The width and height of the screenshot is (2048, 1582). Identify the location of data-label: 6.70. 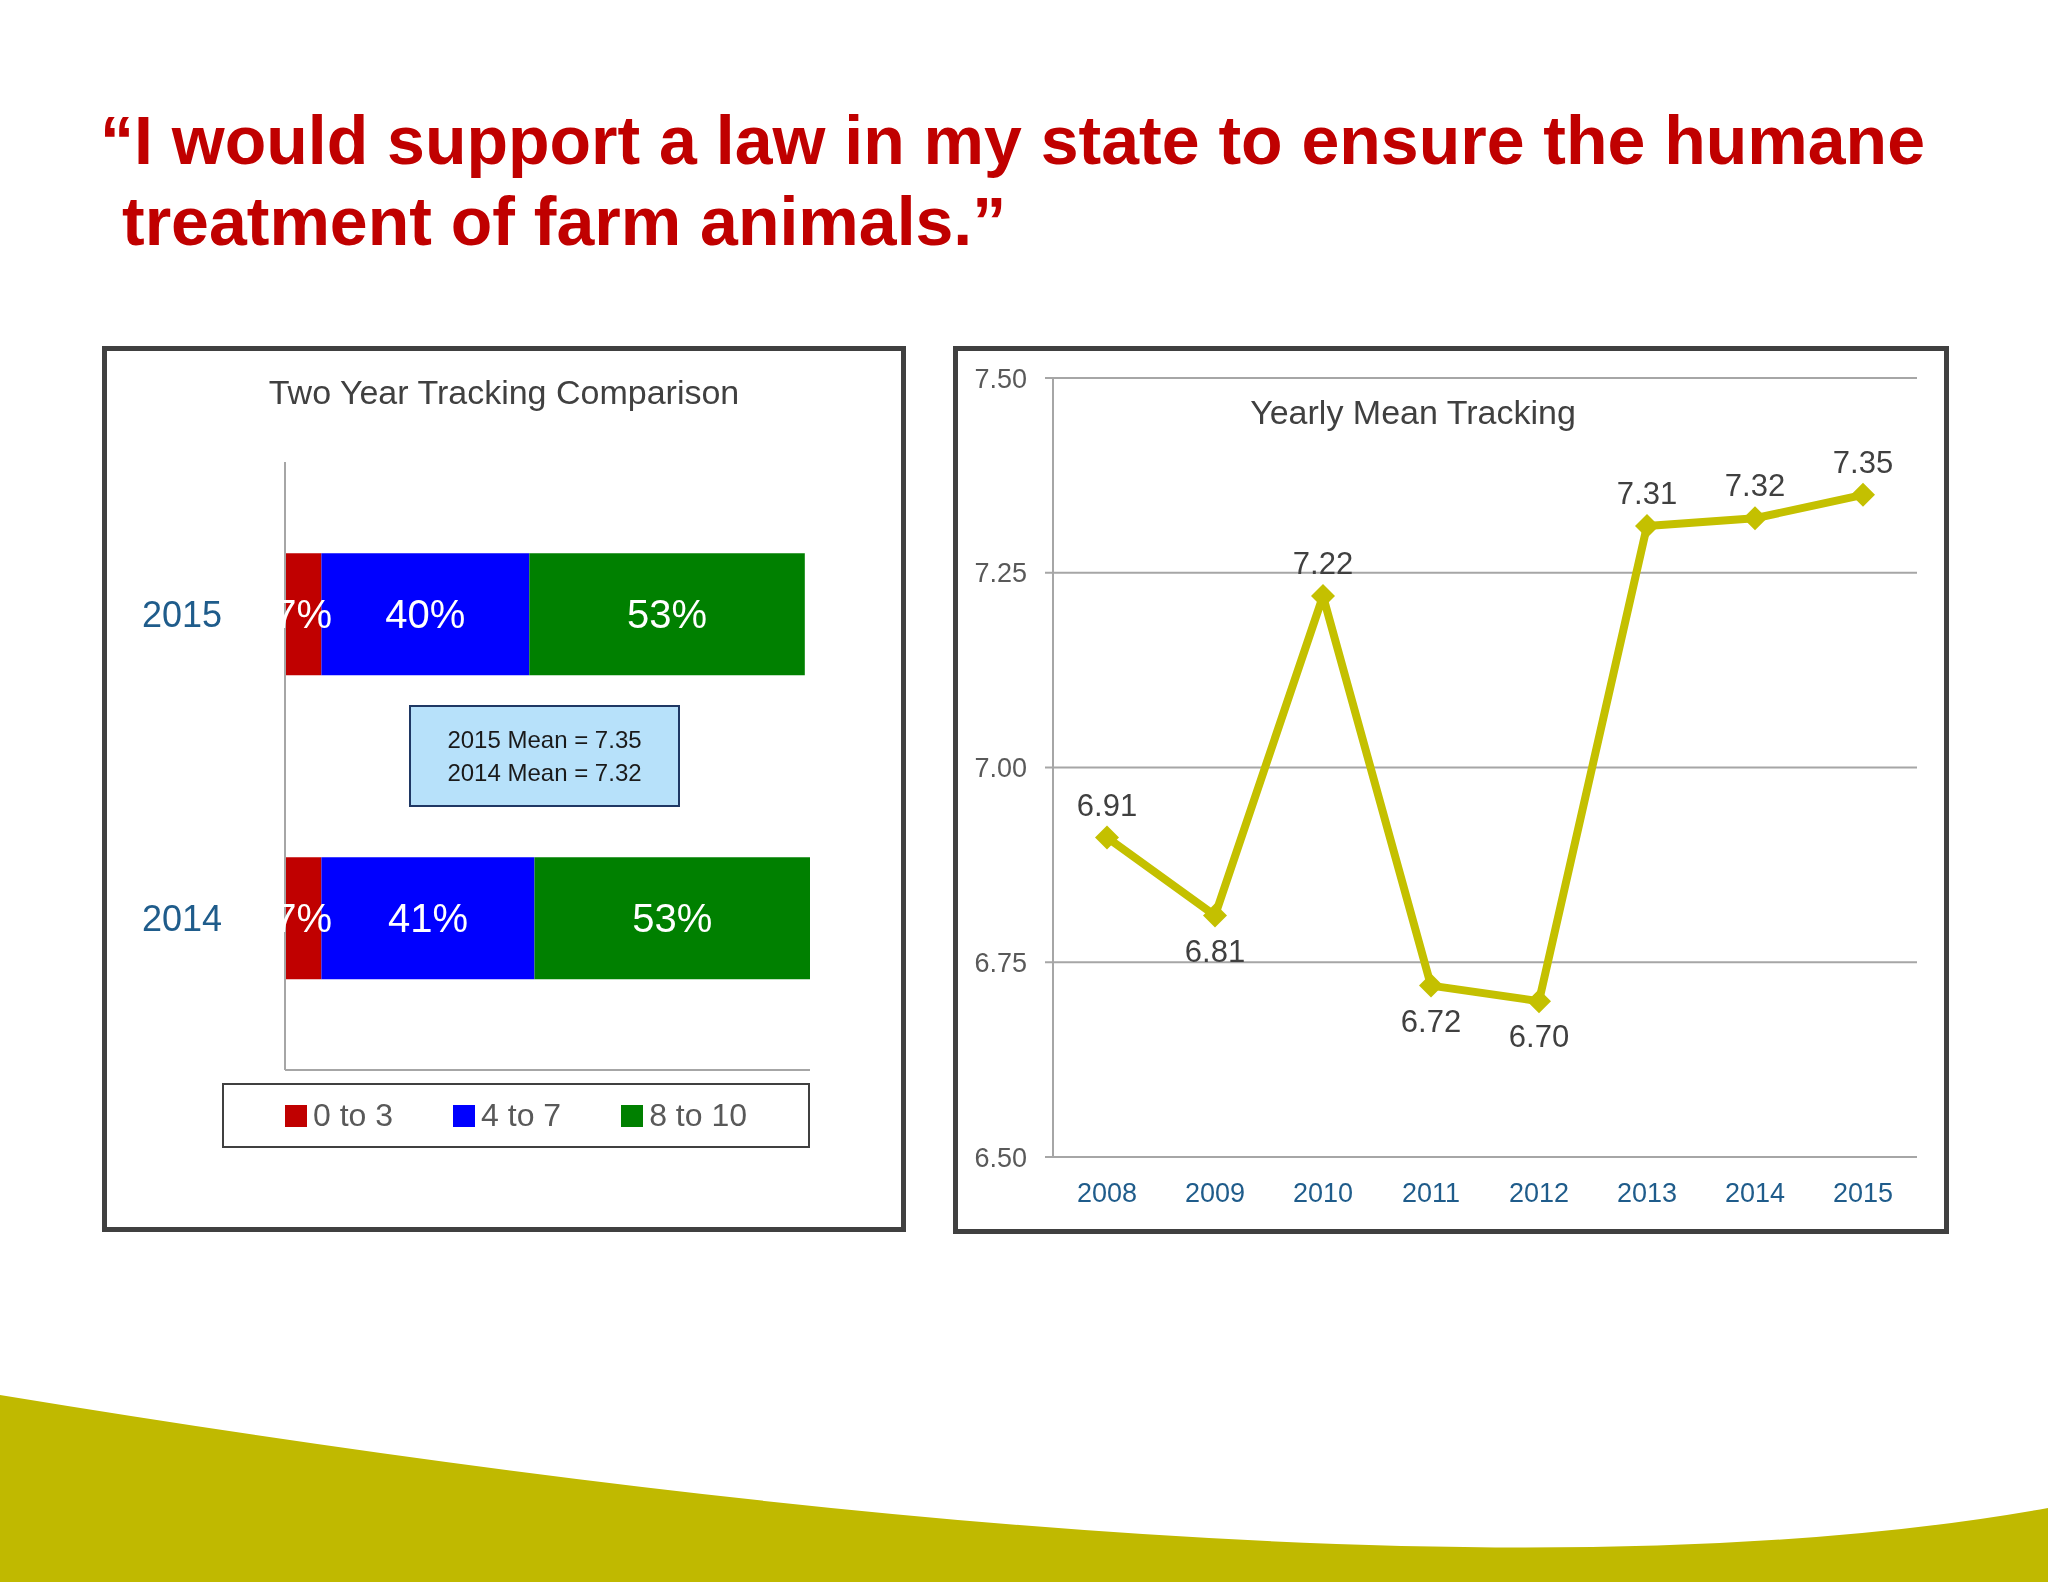
(1539, 1037).